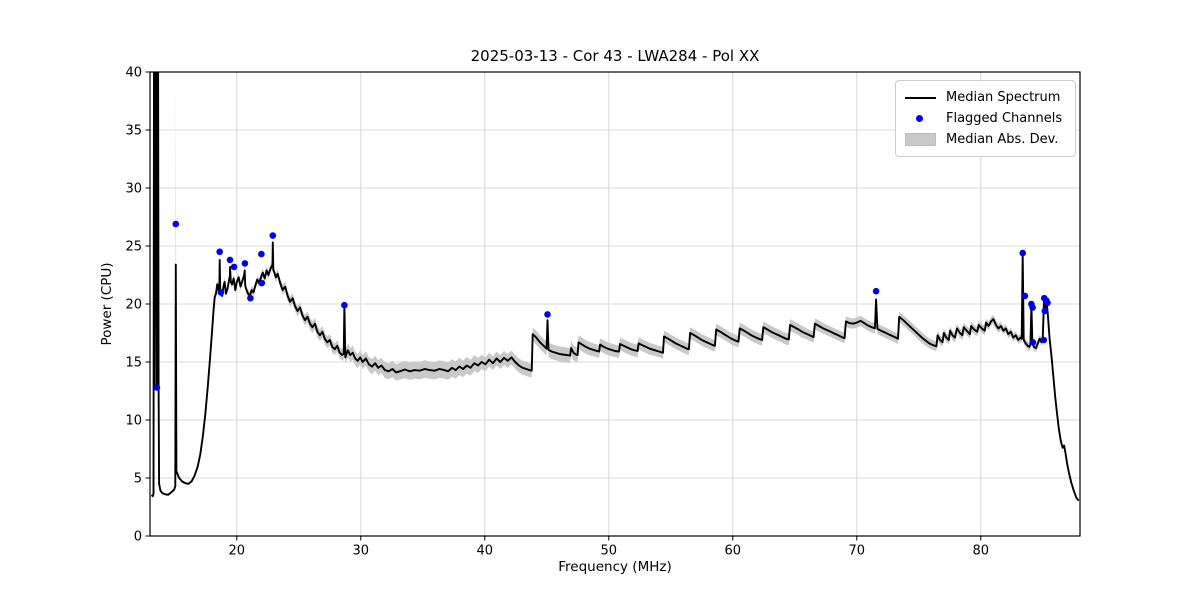 Image resolution: width=1200 pixels, height=600 pixels. What do you see at coordinates (485, 551) in the screenshot?
I see `x-tick-label: 40` at bounding box center [485, 551].